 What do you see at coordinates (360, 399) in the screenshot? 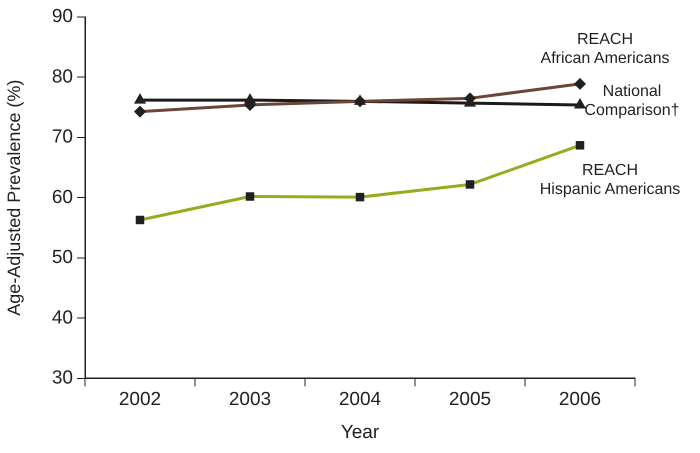
I see `x-tick-label: 2004` at bounding box center [360, 399].